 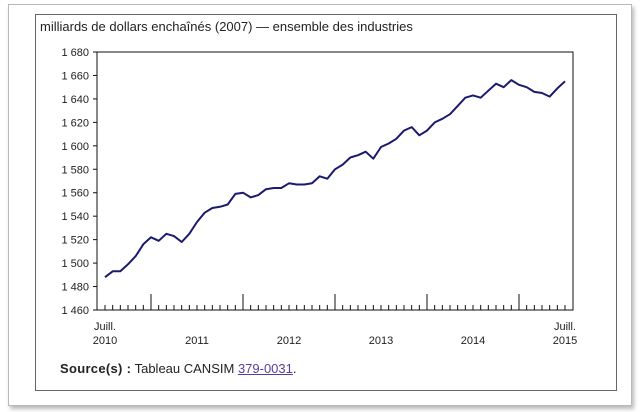 What do you see at coordinates (75, 100) in the screenshot?
I see `y-tick-label: 1 640` at bounding box center [75, 100].